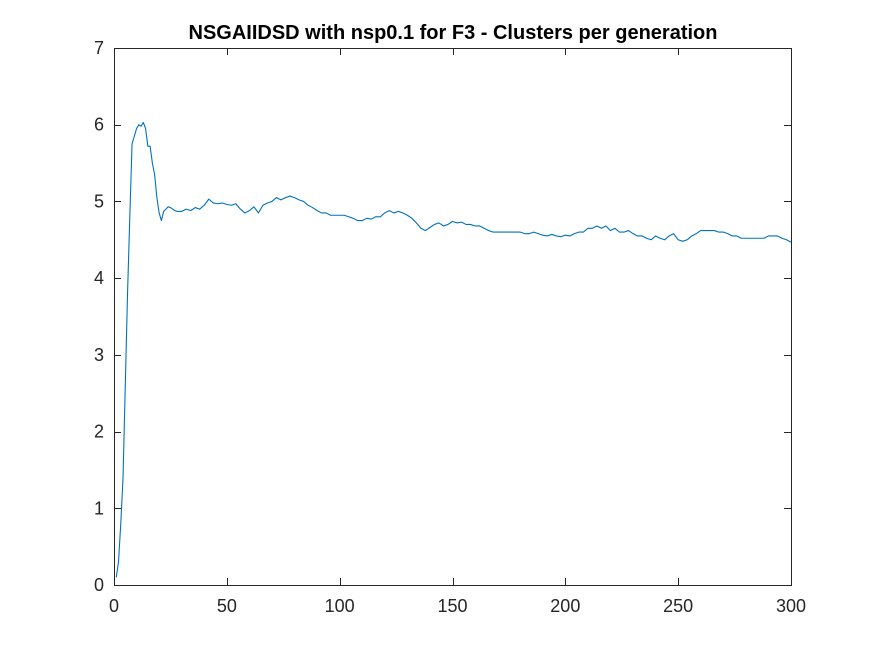 This screenshot has height=656, width=875. What do you see at coordinates (99, 585) in the screenshot?
I see `y-tick-label: 0` at bounding box center [99, 585].